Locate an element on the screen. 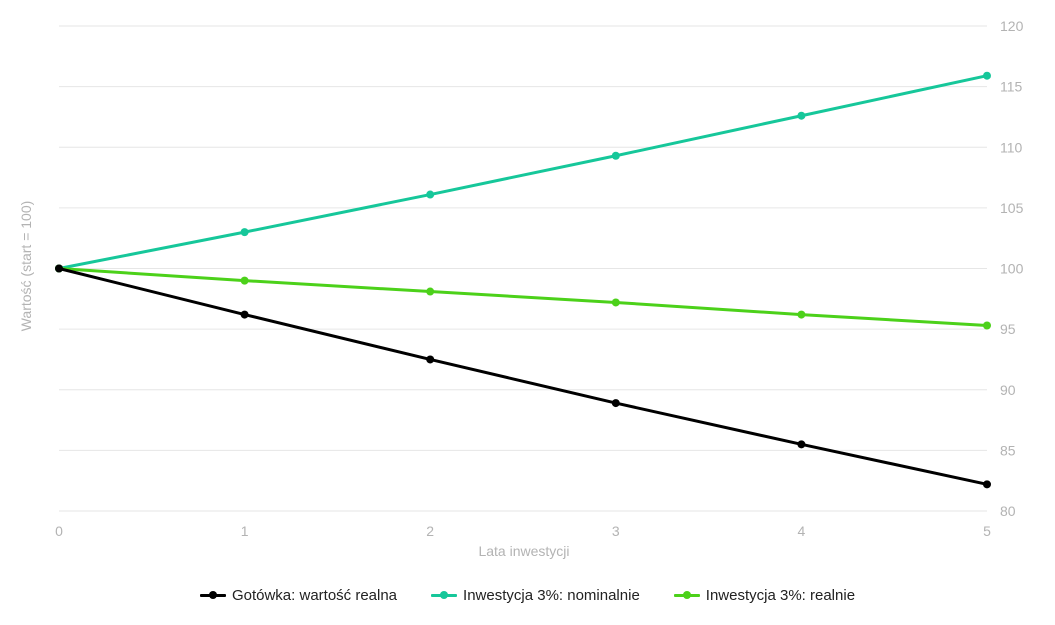 The width and height of the screenshot is (1055, 625). y-tick-label: 105 is located at coordinates (1012, 208).